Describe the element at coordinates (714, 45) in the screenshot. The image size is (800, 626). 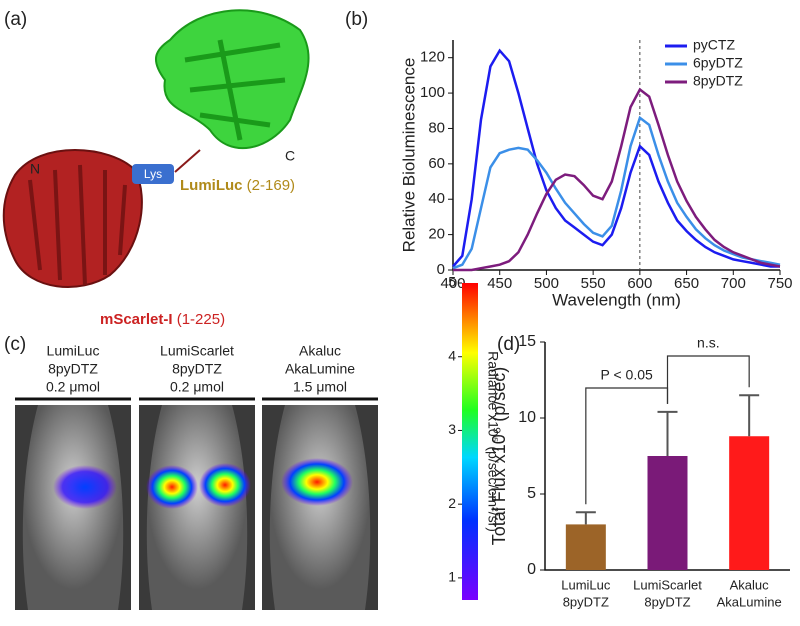
I see `legend-label: pyCTZ` at that location.